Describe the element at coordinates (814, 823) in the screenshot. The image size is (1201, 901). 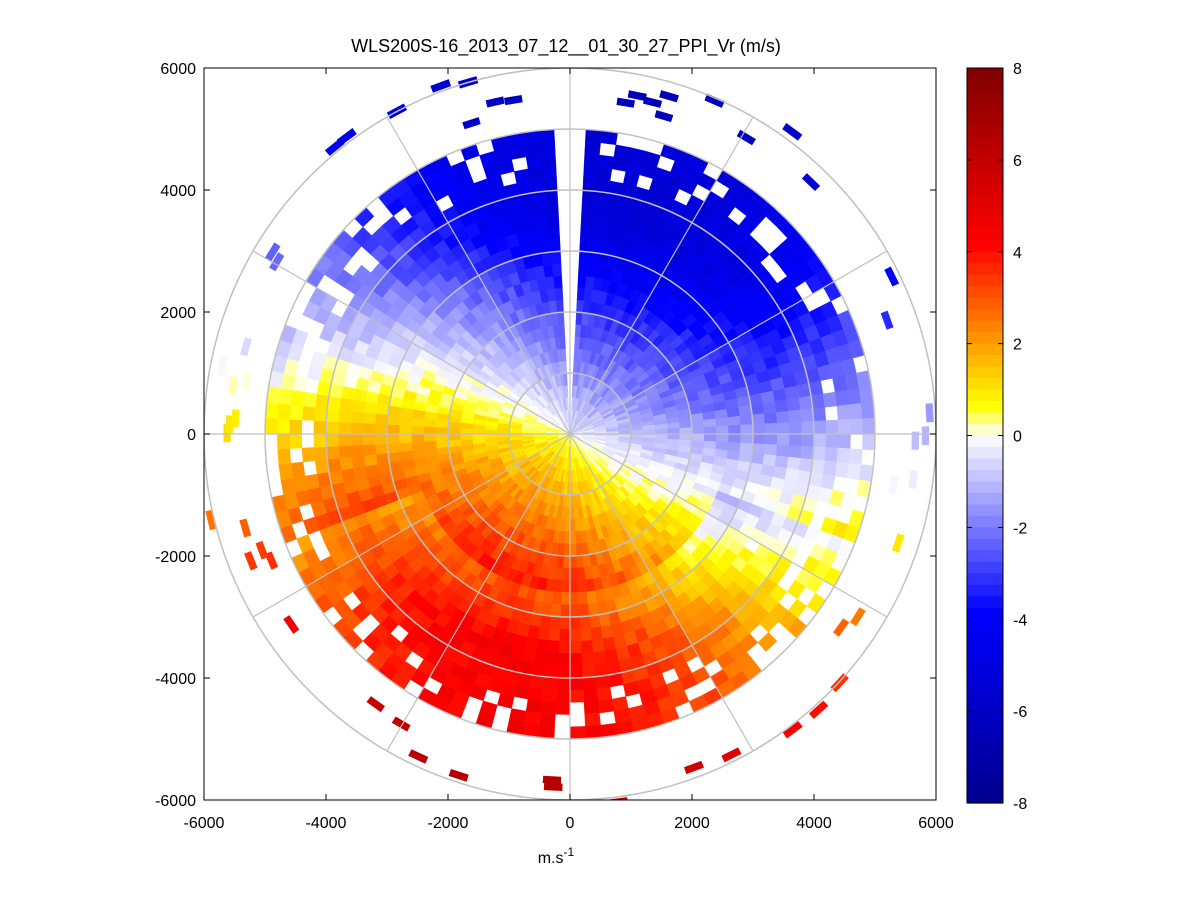
I see `x-tick-label: 4000` at that location.